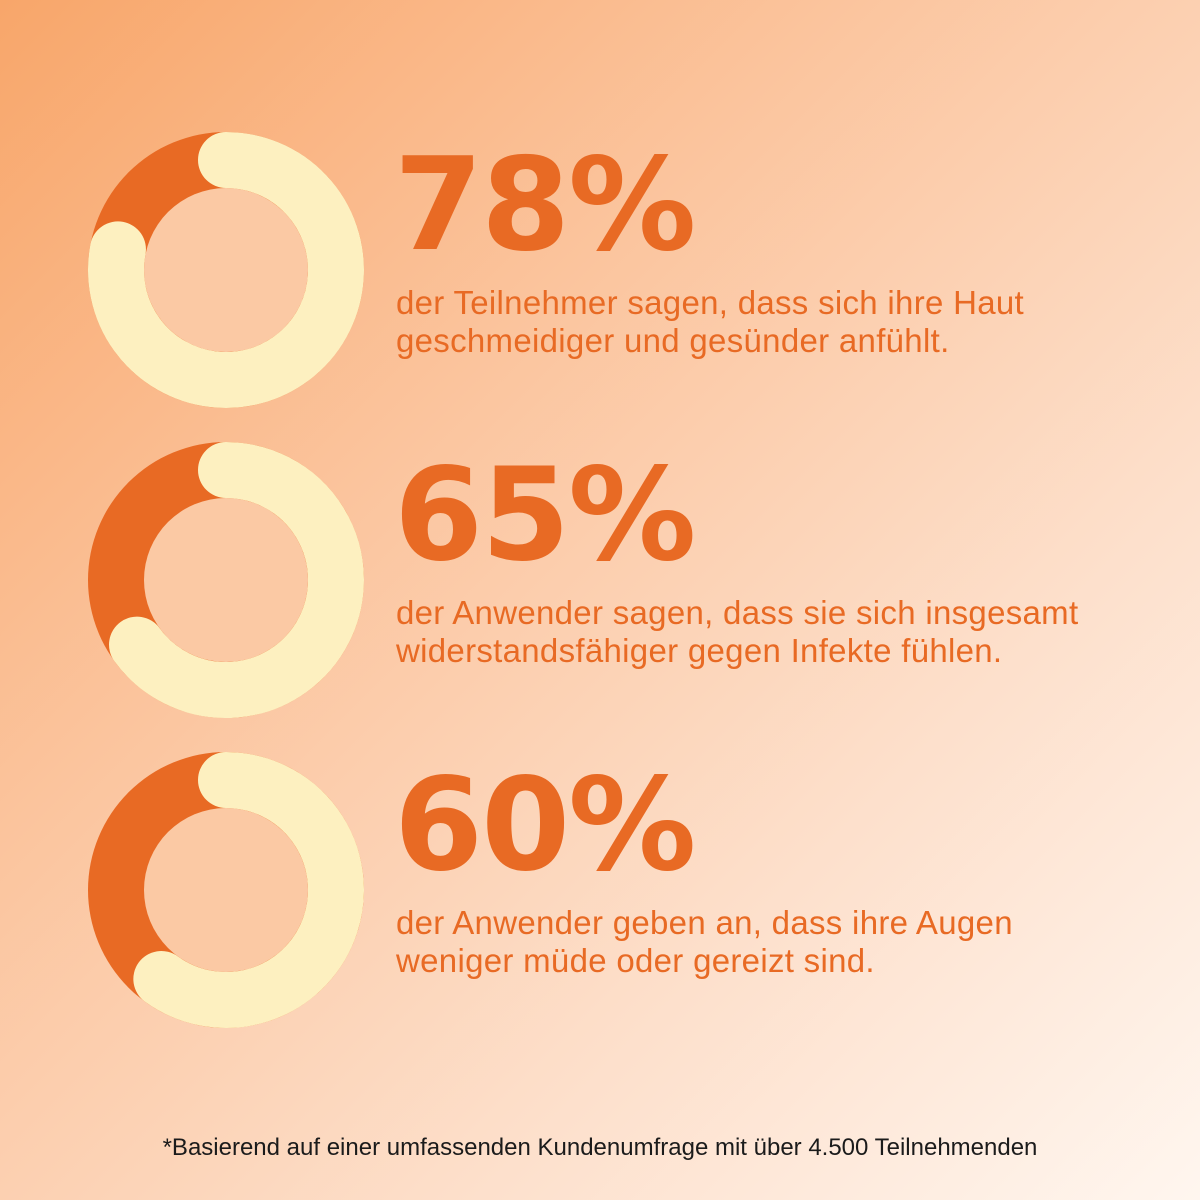 The width and height of the screenshot is (1200, 1200). I want to click on stat-value-3: 60%, so click(545, 825).